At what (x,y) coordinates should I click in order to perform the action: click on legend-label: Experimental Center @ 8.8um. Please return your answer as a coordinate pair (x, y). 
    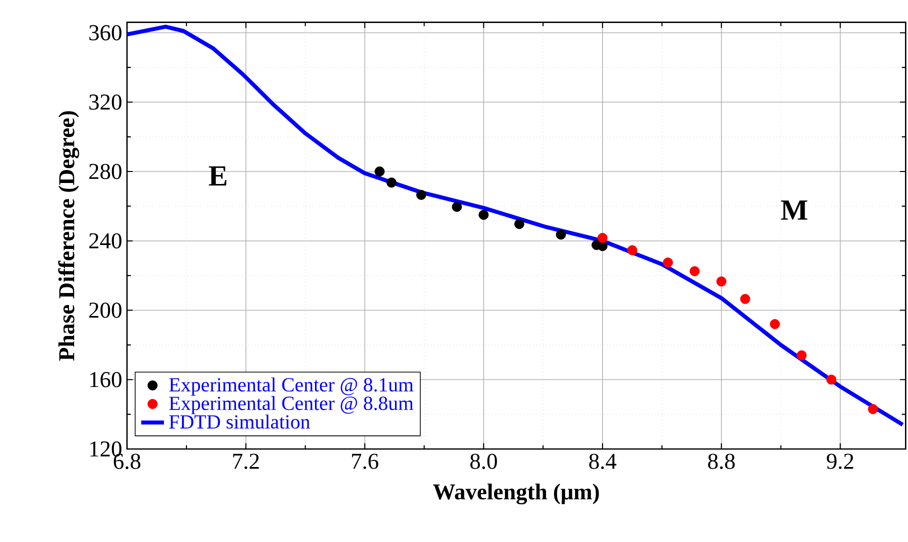
    Looking at the image, I should click on (291, 405).